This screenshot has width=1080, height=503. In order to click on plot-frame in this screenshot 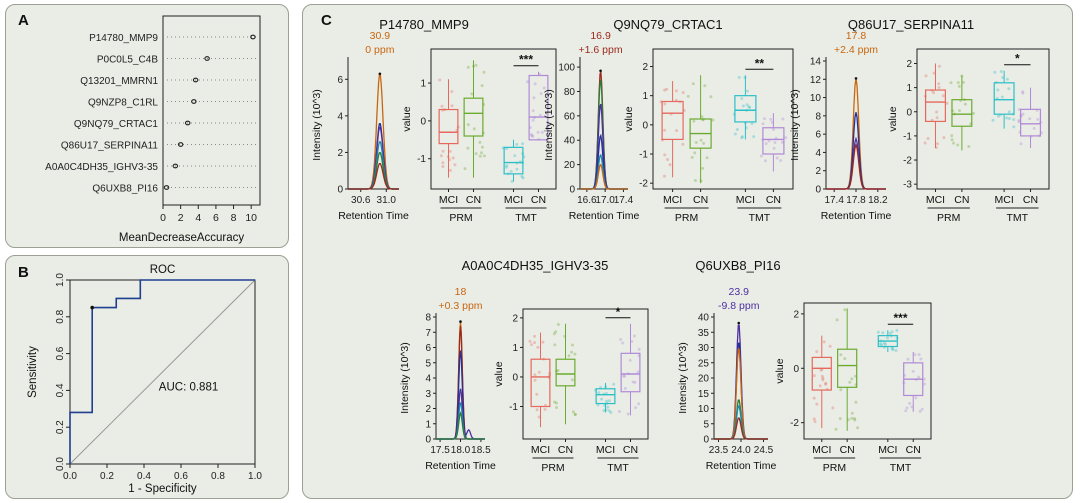, I will do `click(211, 110)`.